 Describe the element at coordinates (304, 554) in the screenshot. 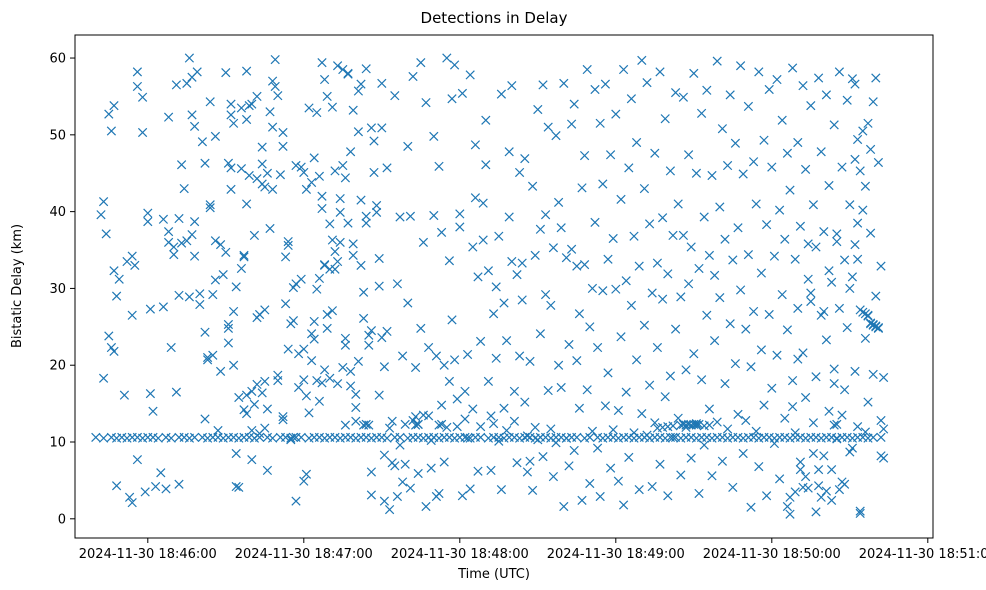

I see `x-tick-label: 2024-11-30 18:47:00` at that location.